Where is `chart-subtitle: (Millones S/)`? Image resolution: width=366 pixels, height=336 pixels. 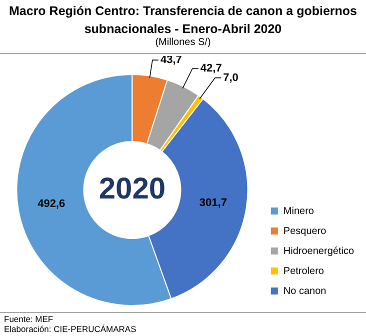 chart-subtitle: (Millones S/) is located at coordinates (183, 42).